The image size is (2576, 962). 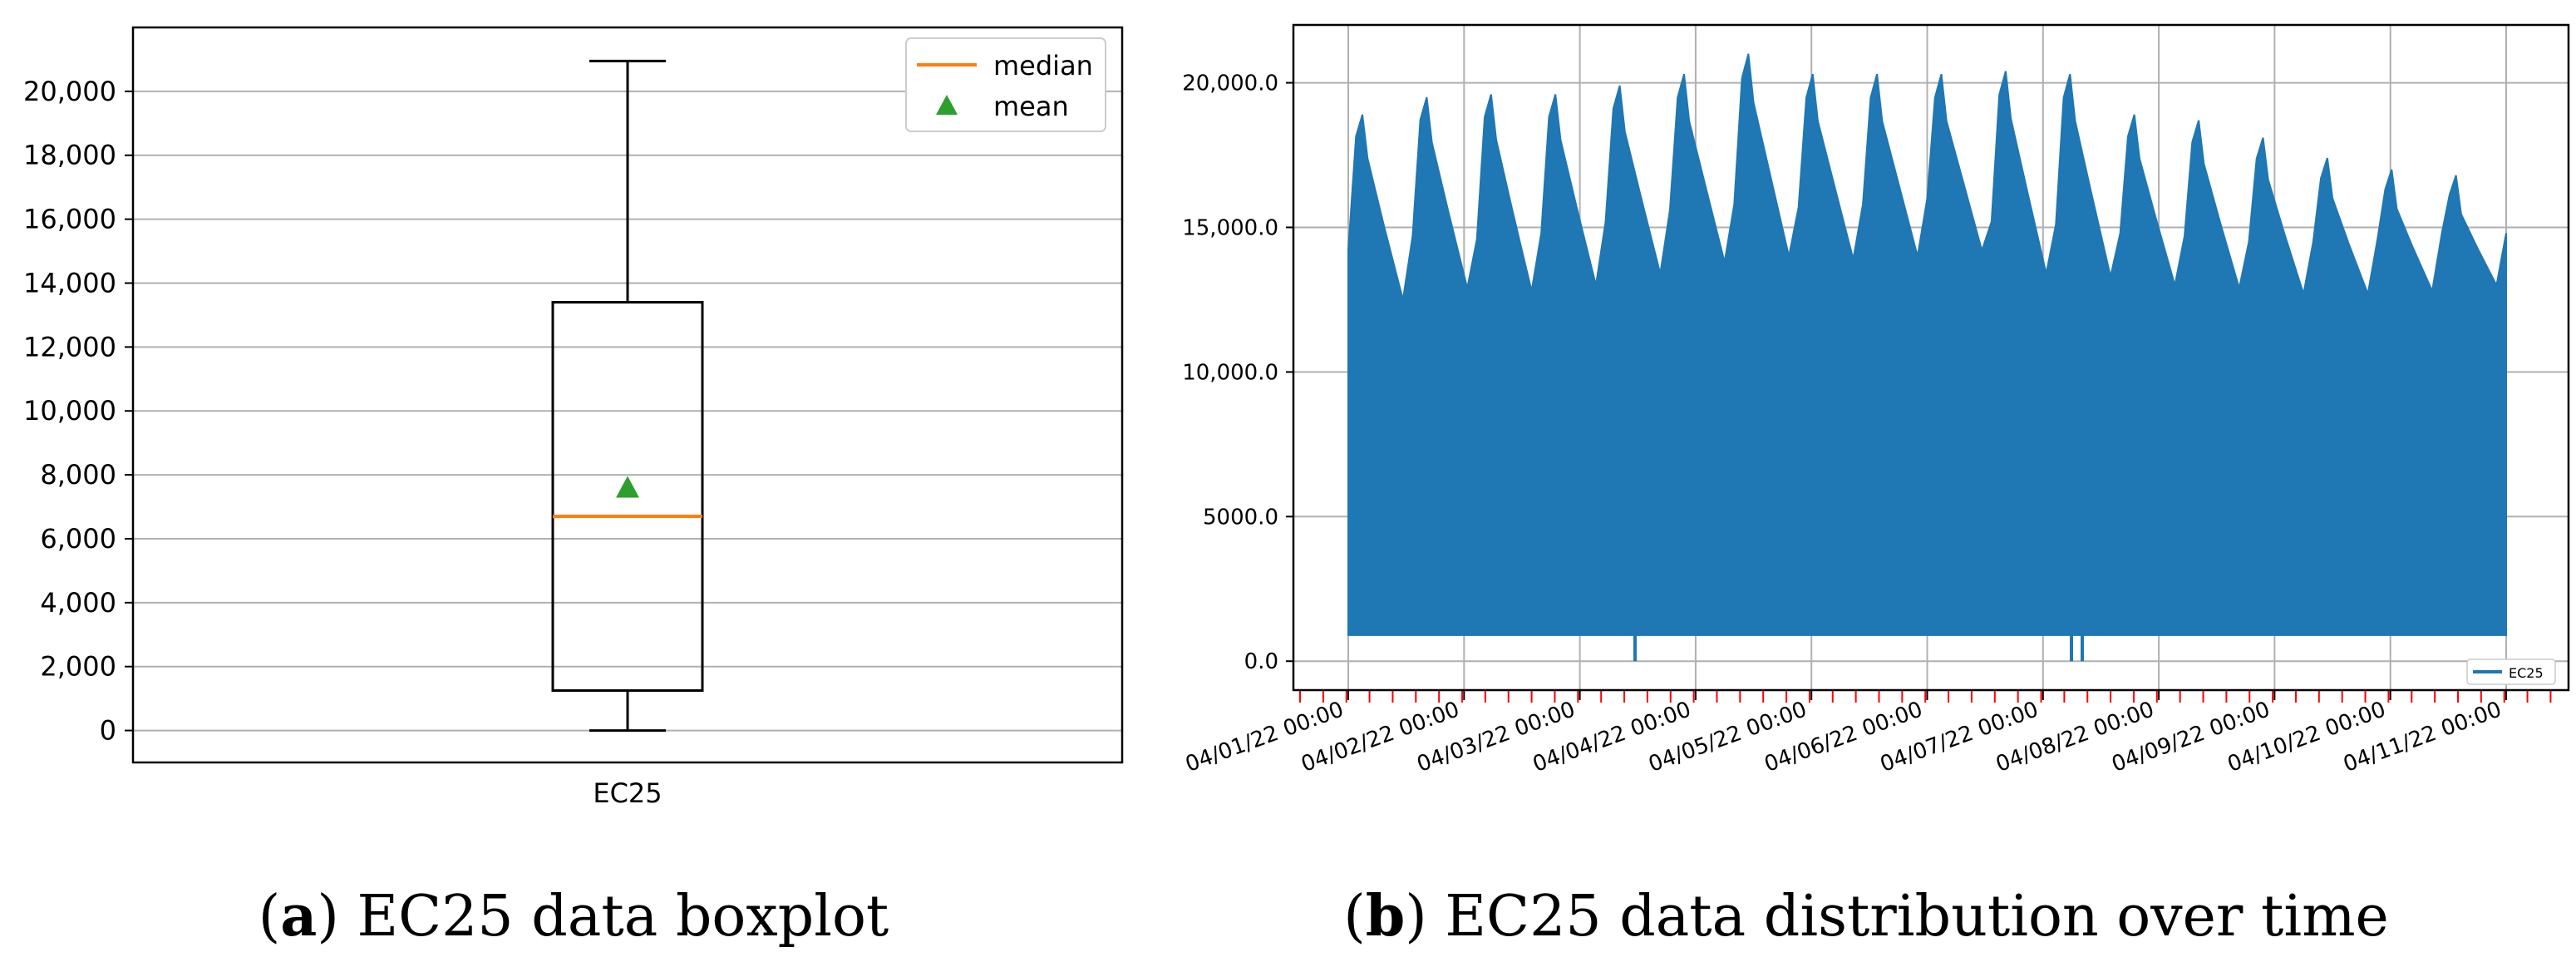 What do you see at coordinates (1230, 84) in the screenshot?
I see `timeseries-y-tick-label: 20,000.0` at bounding box center [1230, 84].